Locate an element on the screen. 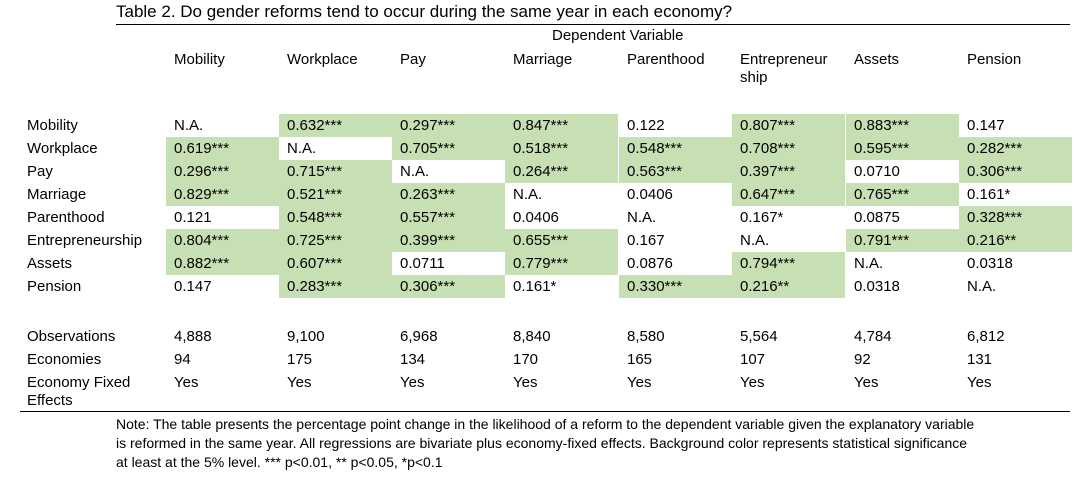 This screenshot has width=1088, height=482. column-header: Assets is located at coordinates (876, 60).